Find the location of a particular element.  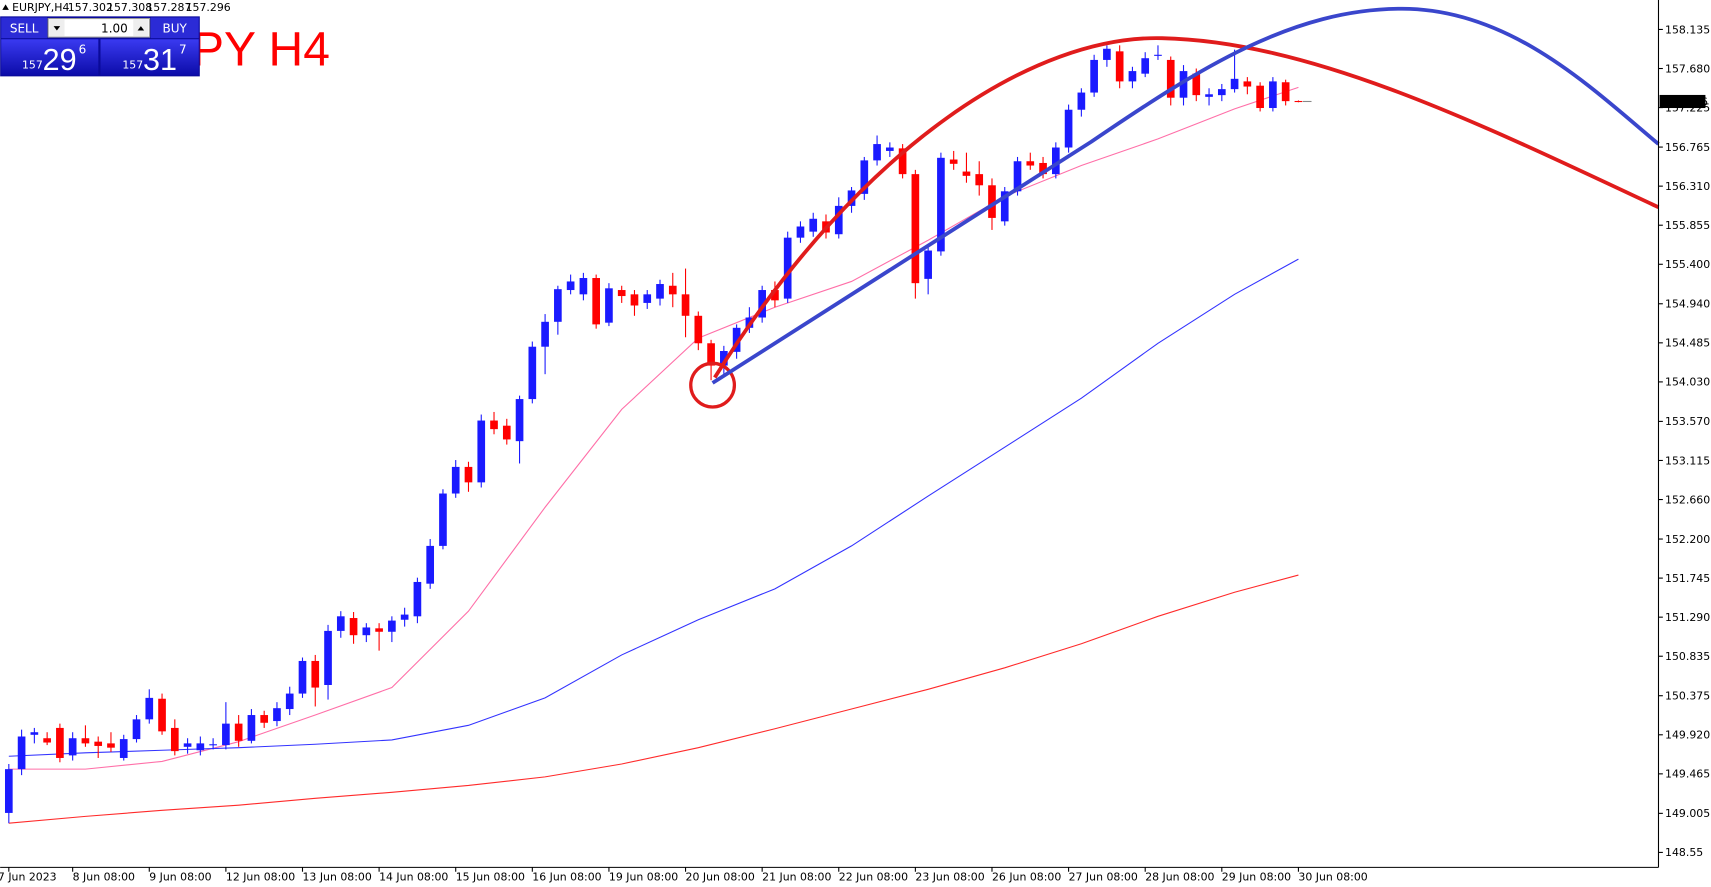

y-tick-label: 151.290 is located at coordinates (1687, 617).